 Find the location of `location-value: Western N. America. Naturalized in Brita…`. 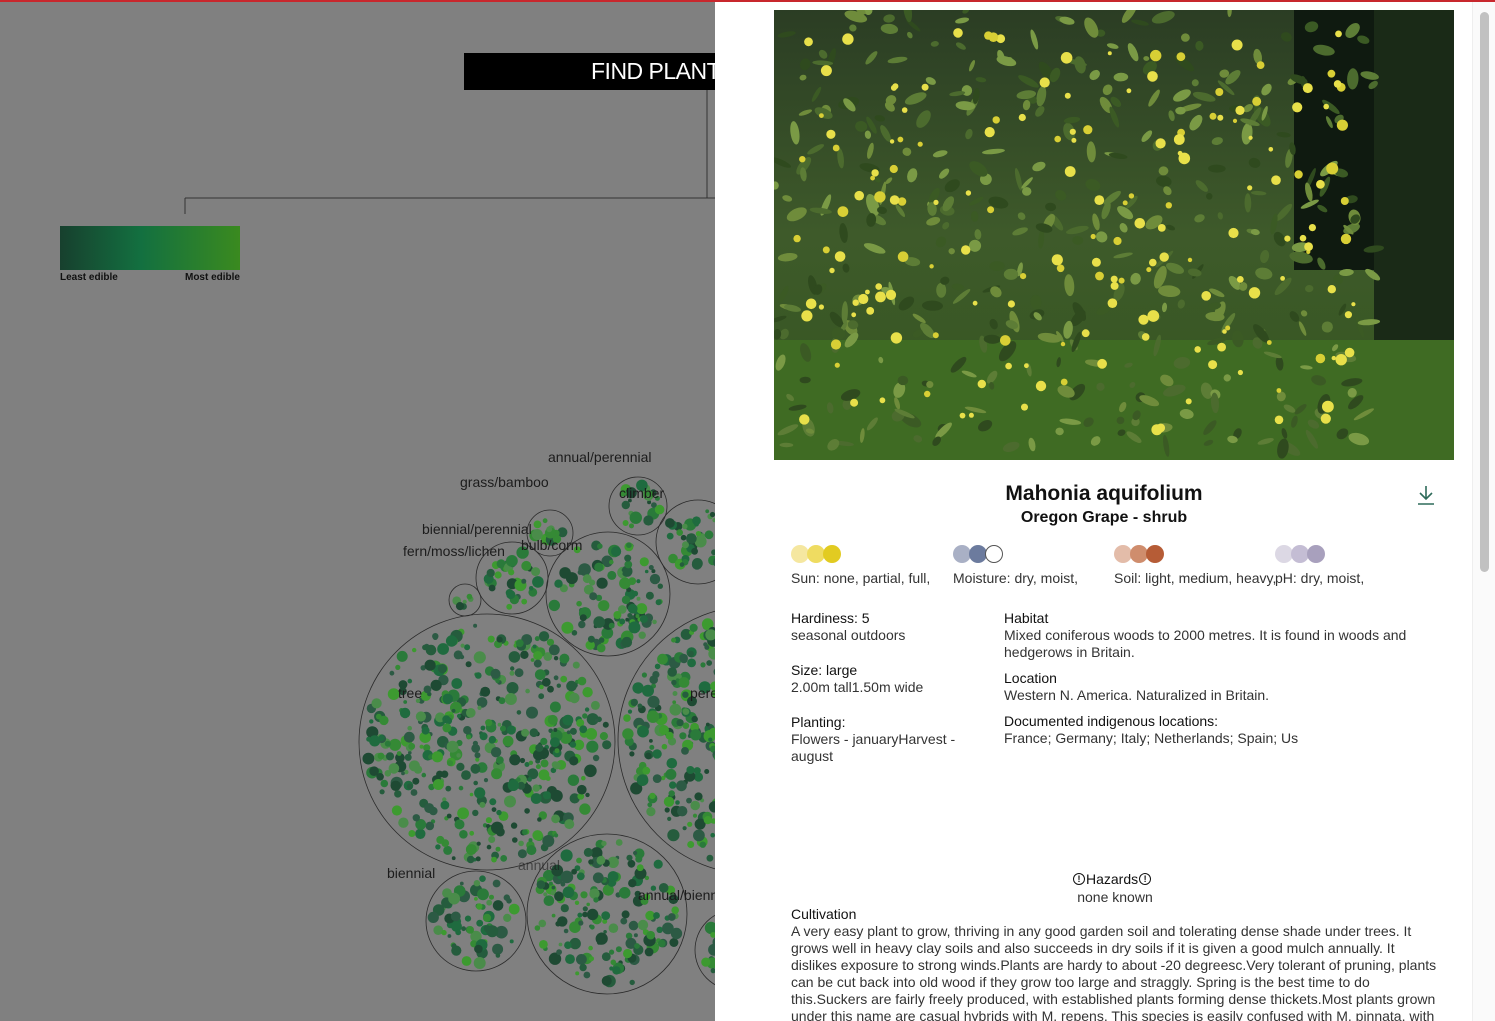

location-value: Western N. America. Naturalized in Brita… is located at coordinates (1137, 695).